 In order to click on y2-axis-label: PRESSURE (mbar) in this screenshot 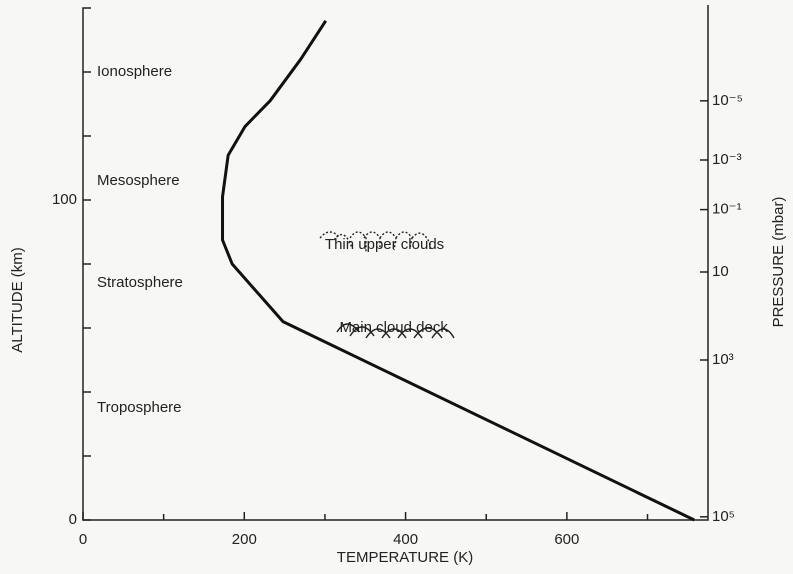, I will do `click(778, 262)`.